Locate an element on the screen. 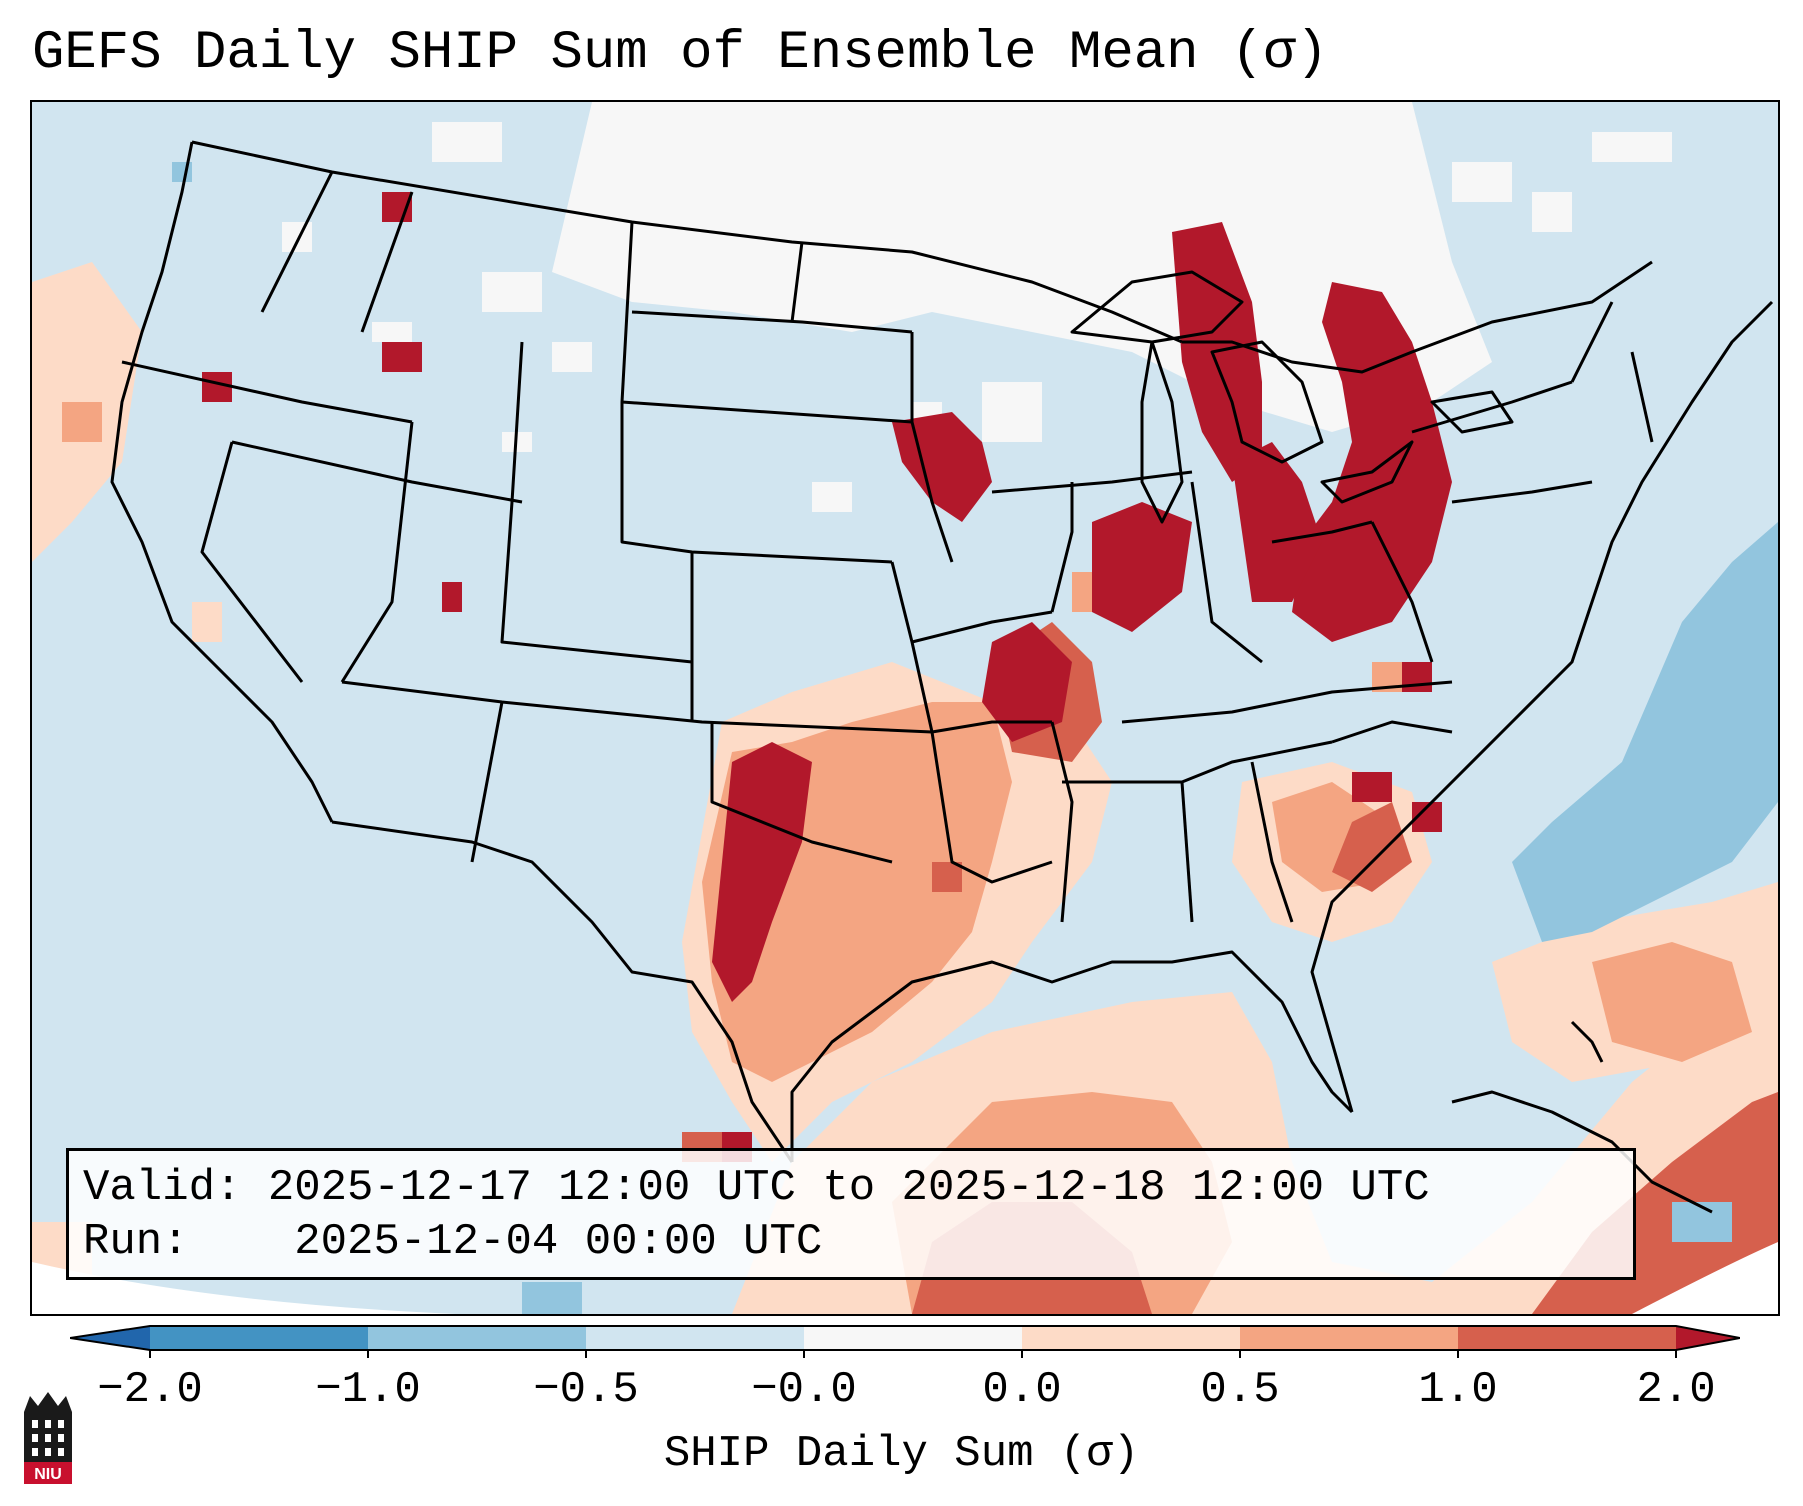 The width and height of the screenshot is (1803, 1506). colorbar-tick-label: −0.5 is located at coordinates (586, 1390).